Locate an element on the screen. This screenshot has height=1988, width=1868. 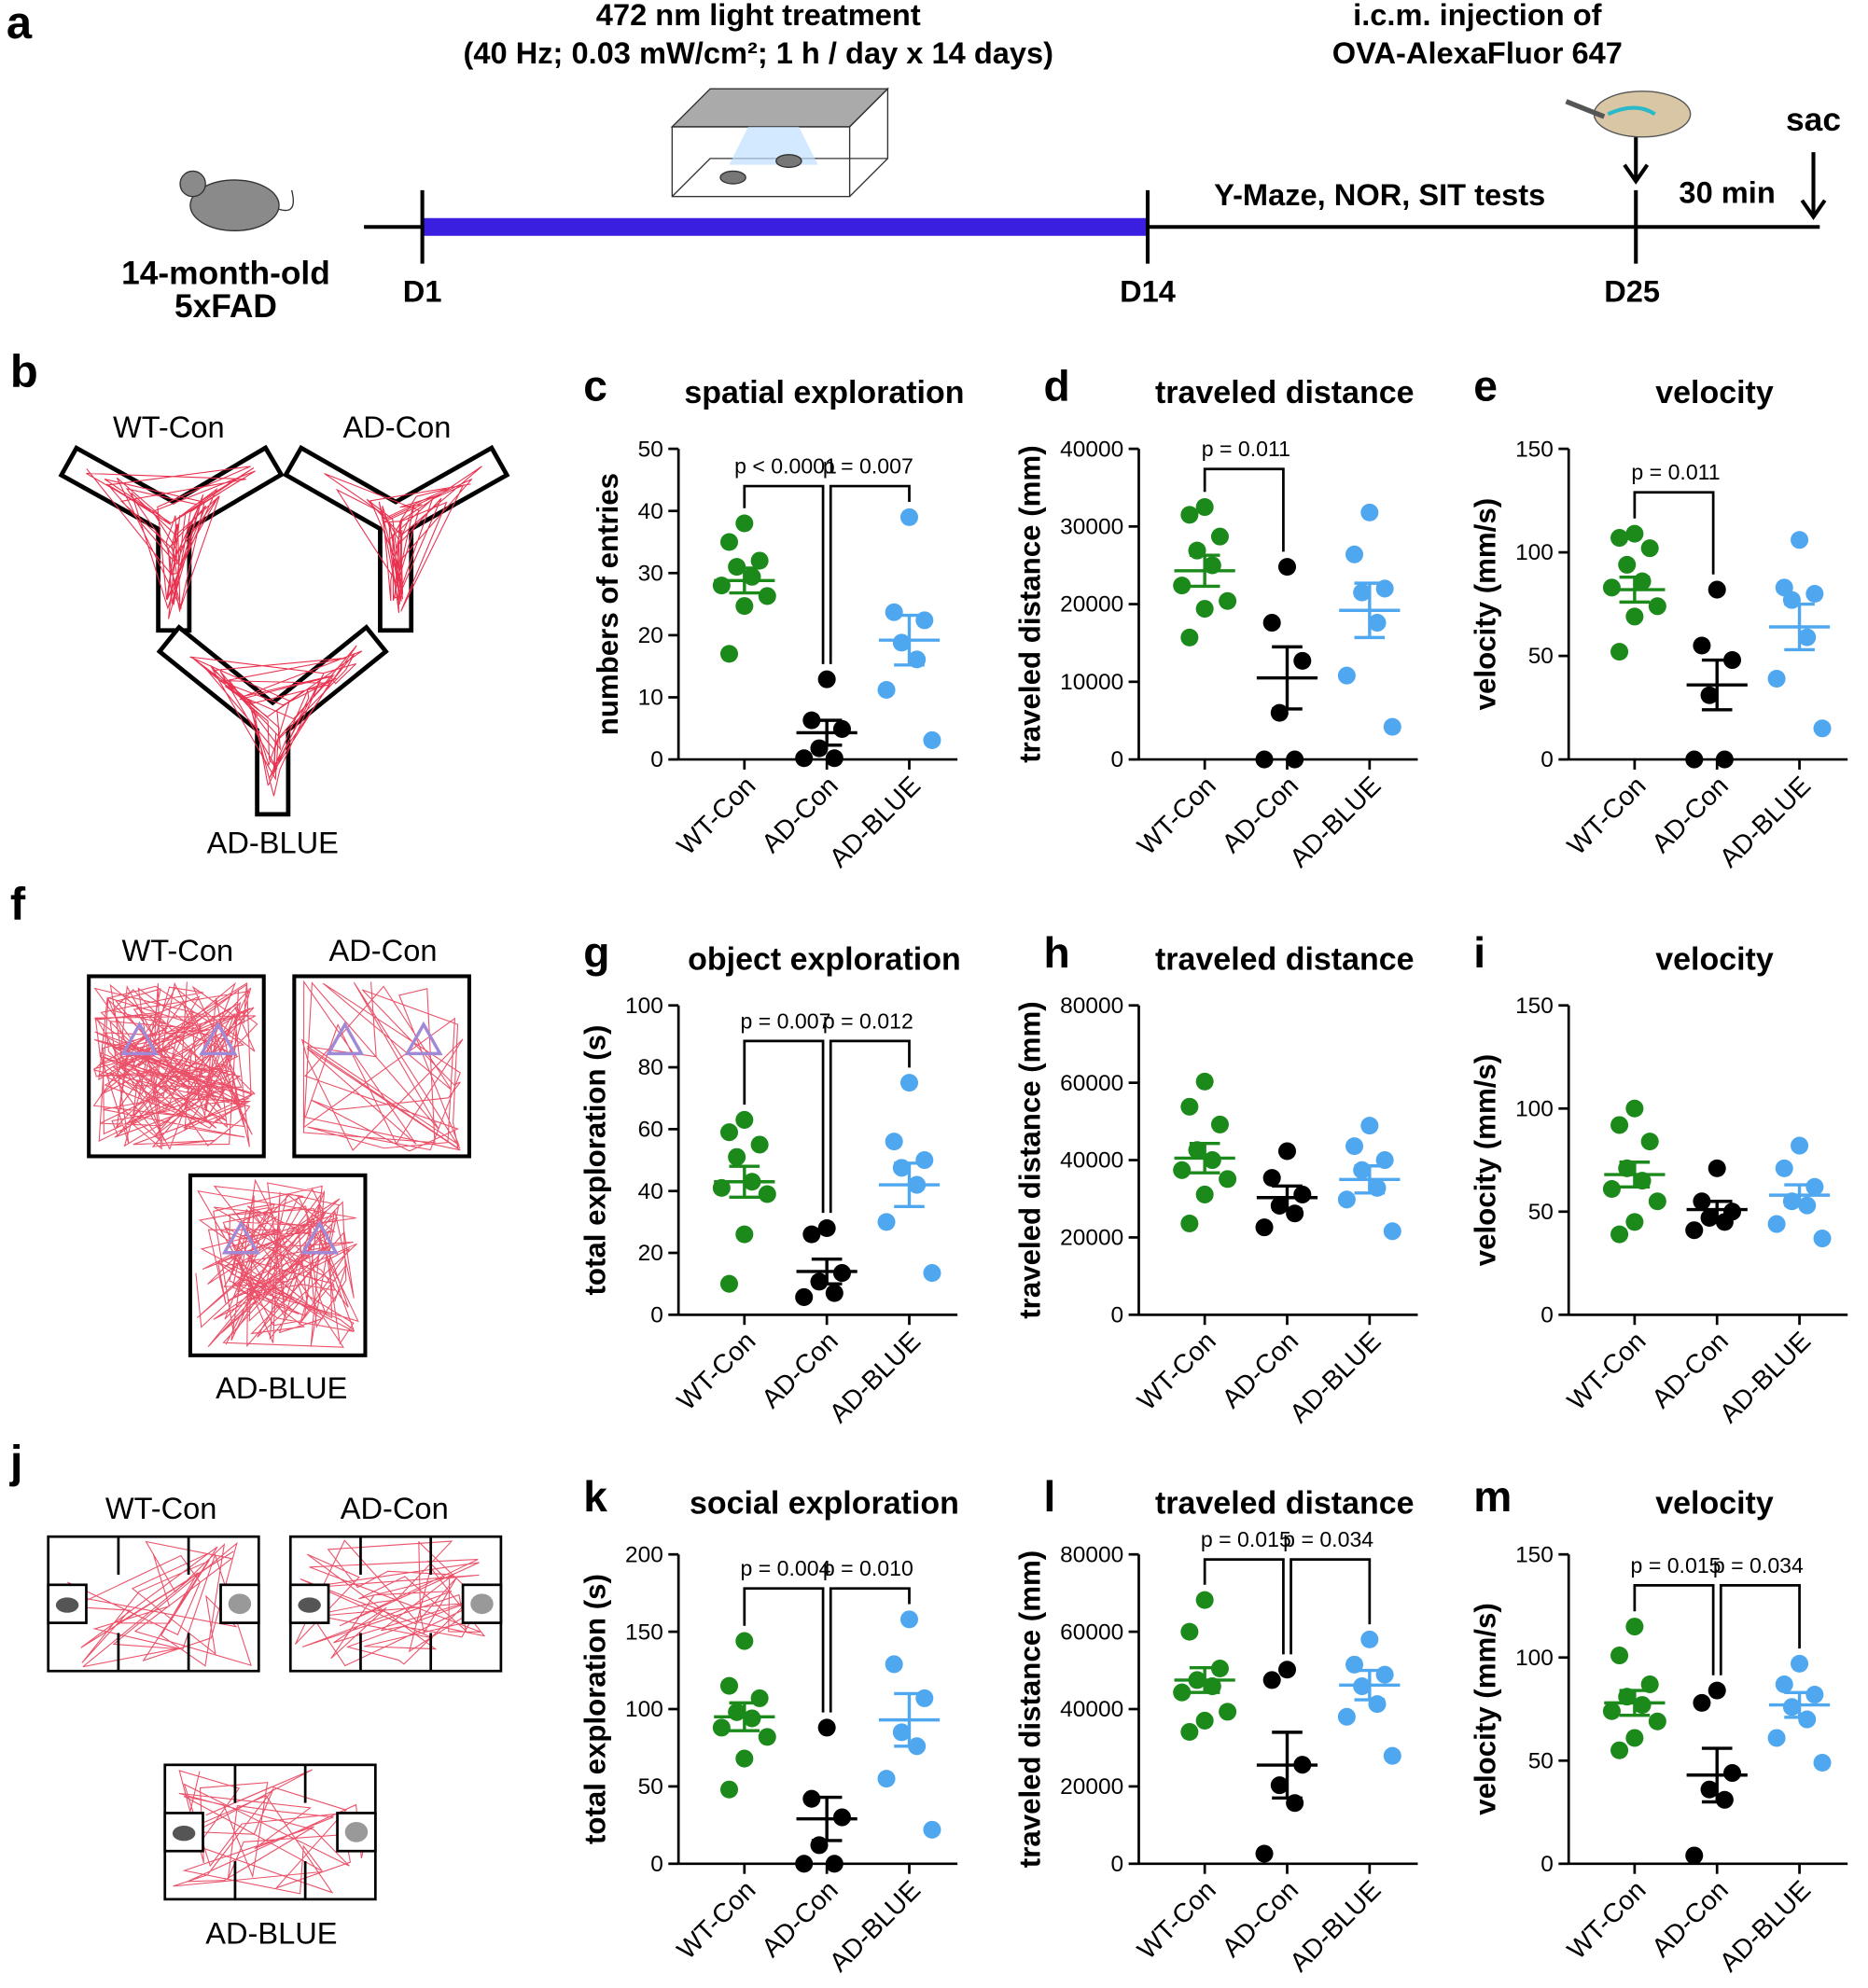
mouse-icon is located at coordinates (237, 201).